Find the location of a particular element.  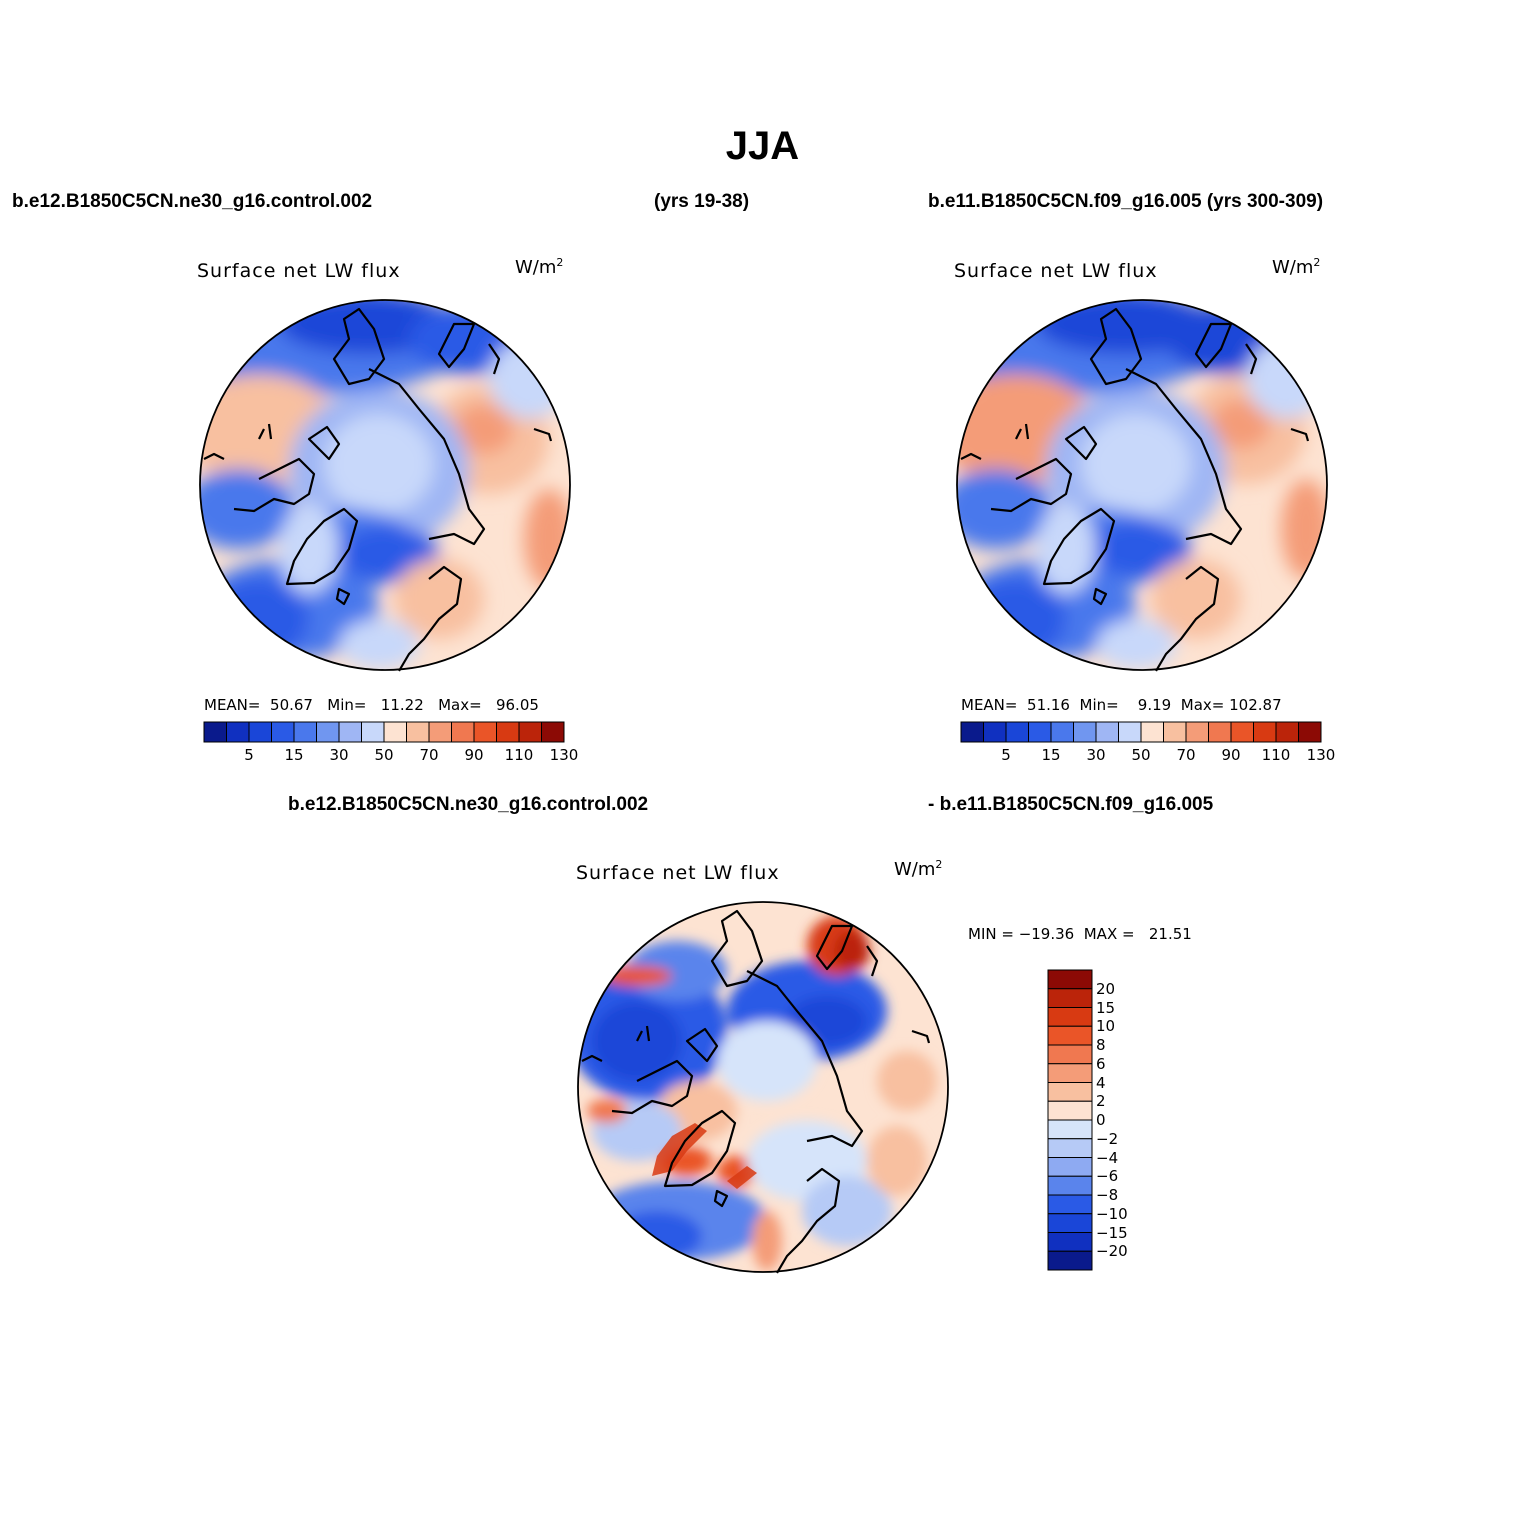

diff-case-right: - b.e11.B1850C5CN.f09_g16.005 is located at coordinates (1071, 804).